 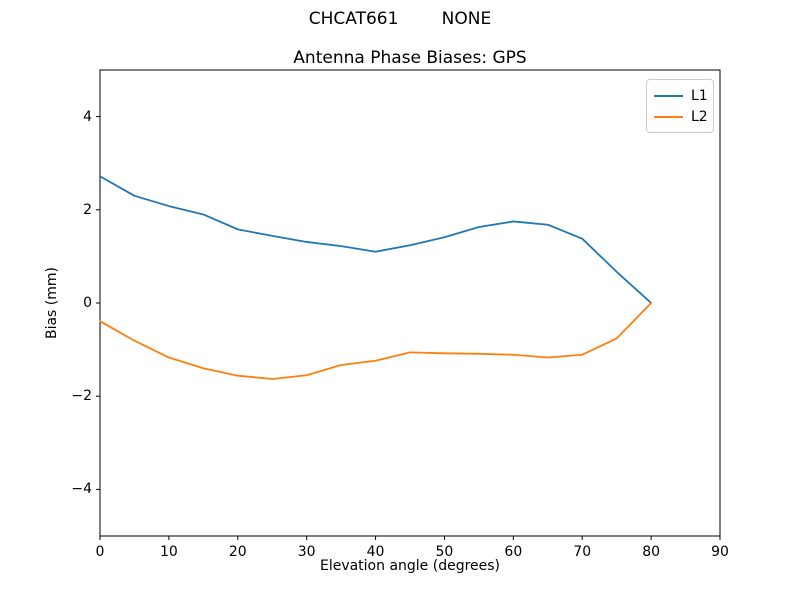 What do you see at coordinates (699, 116) in the screenshot?
I see `legend-label-l2: L2` at bounding box center [699, 116].